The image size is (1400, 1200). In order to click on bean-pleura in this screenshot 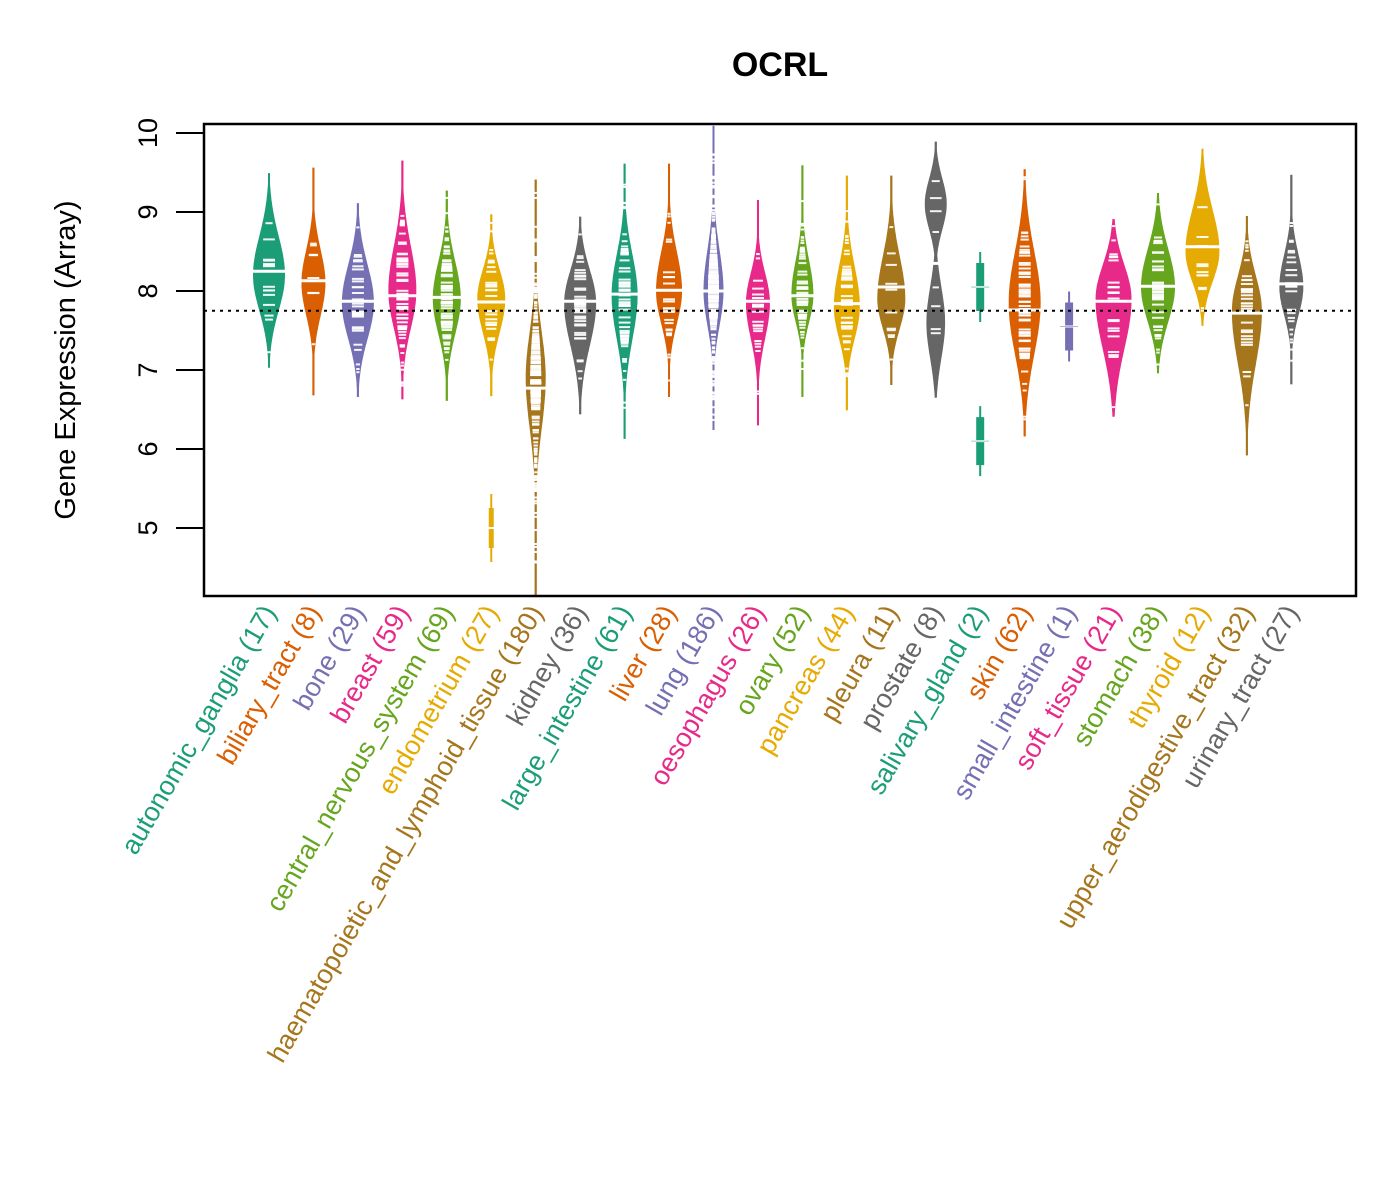, I will do `click(891, 280)`.